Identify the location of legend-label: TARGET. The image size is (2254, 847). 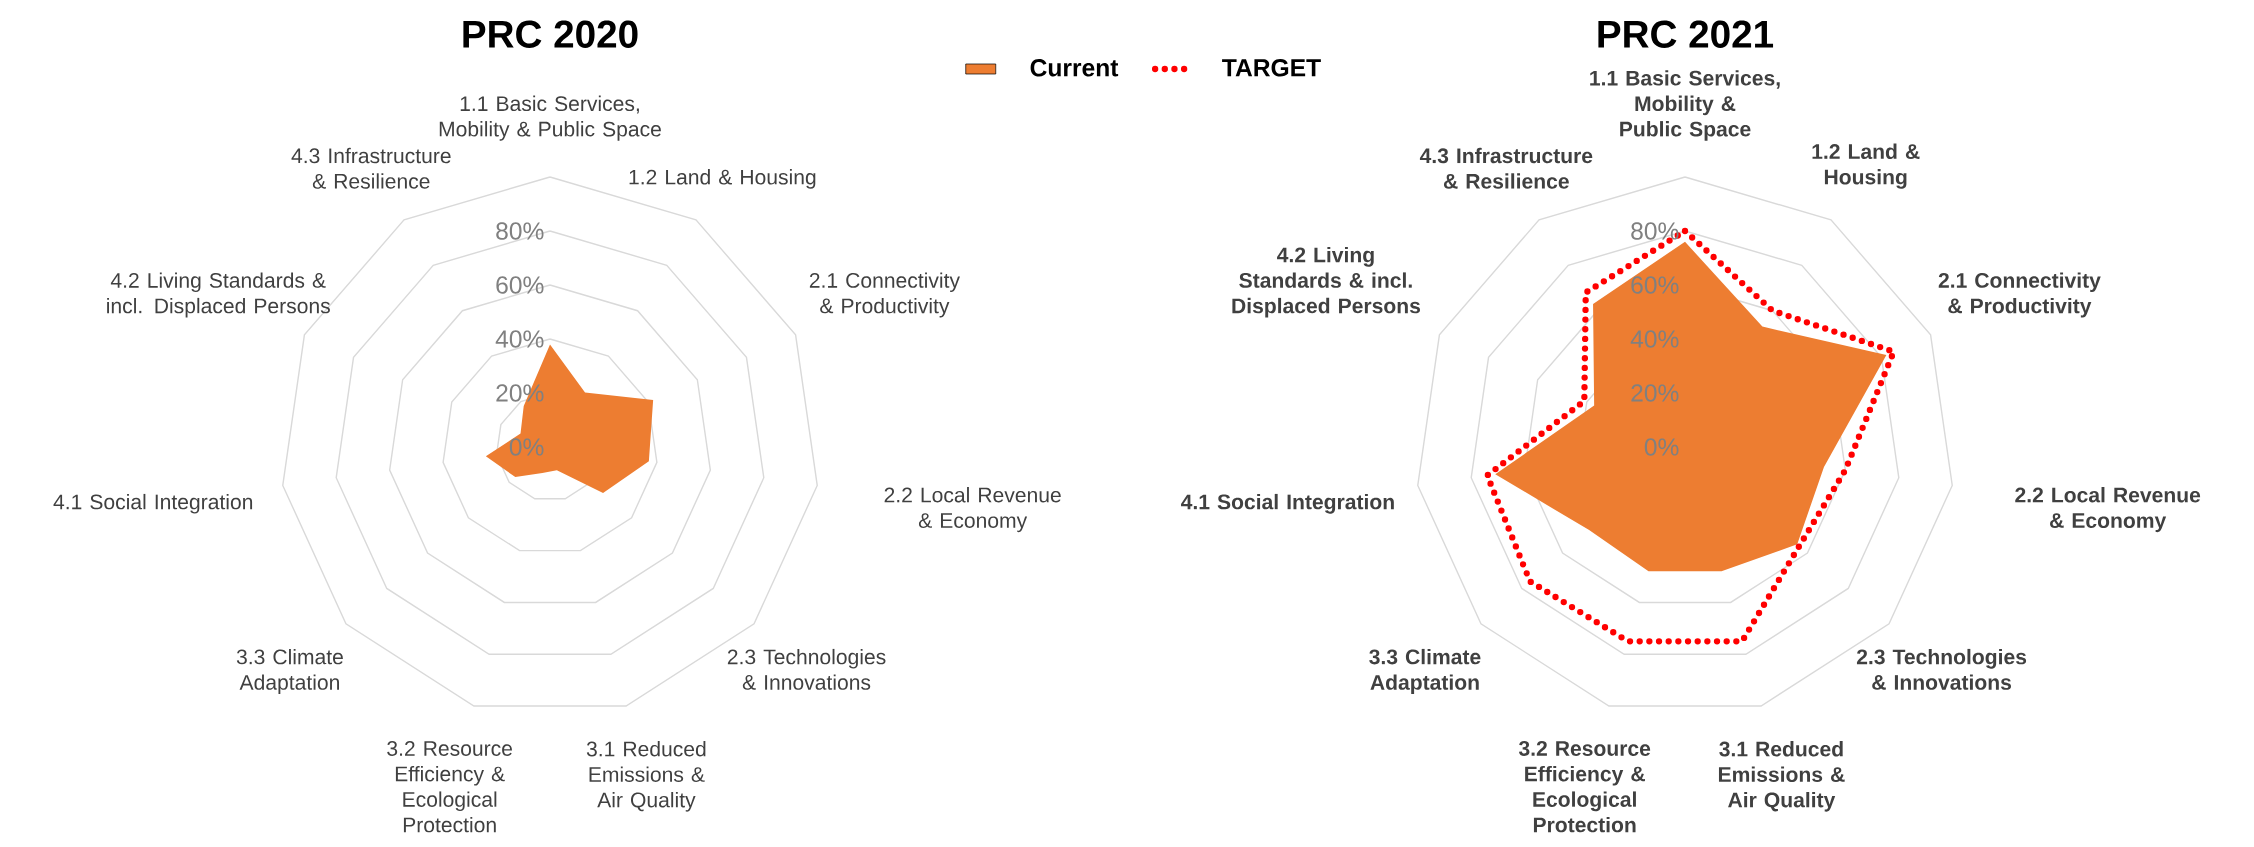
(1271, 68).